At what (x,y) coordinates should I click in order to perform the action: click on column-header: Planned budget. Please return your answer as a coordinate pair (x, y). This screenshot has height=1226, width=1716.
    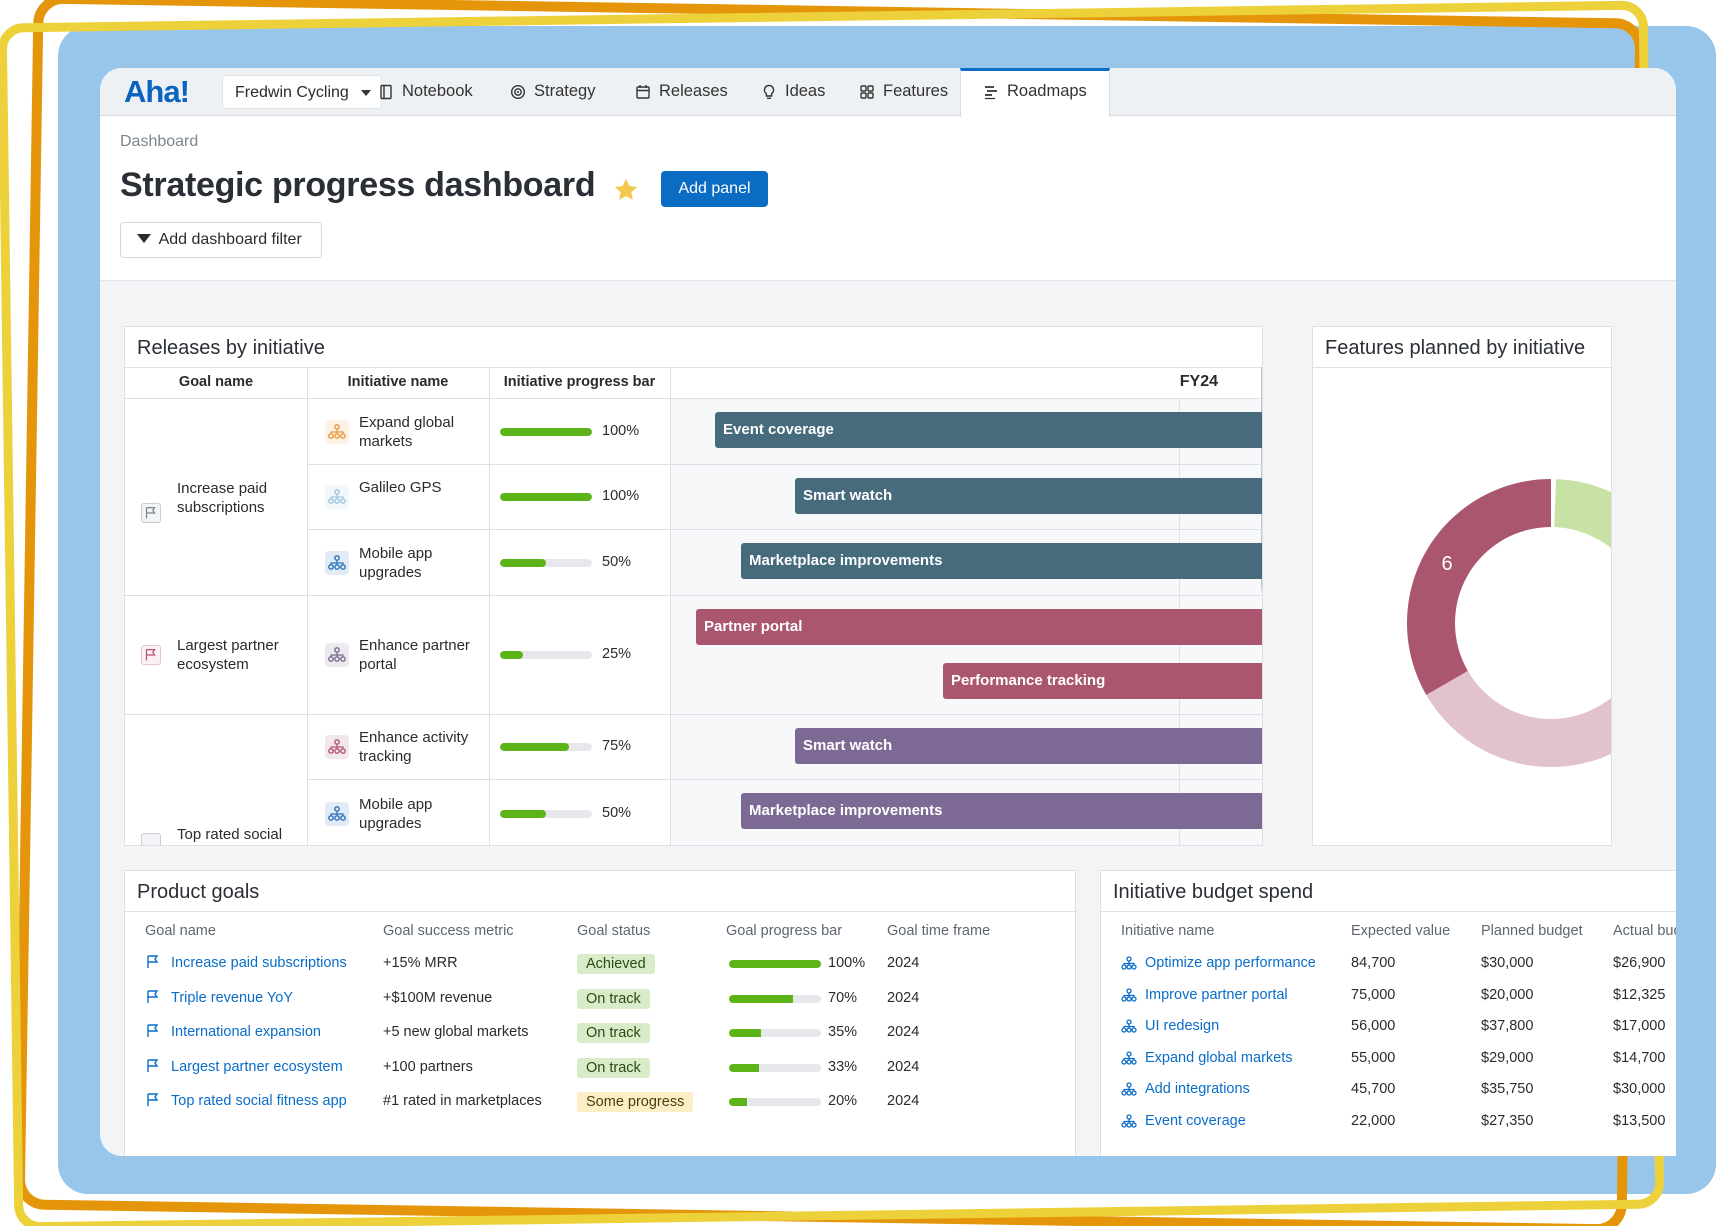
    Looking at the image, I should click on (1532, 931).